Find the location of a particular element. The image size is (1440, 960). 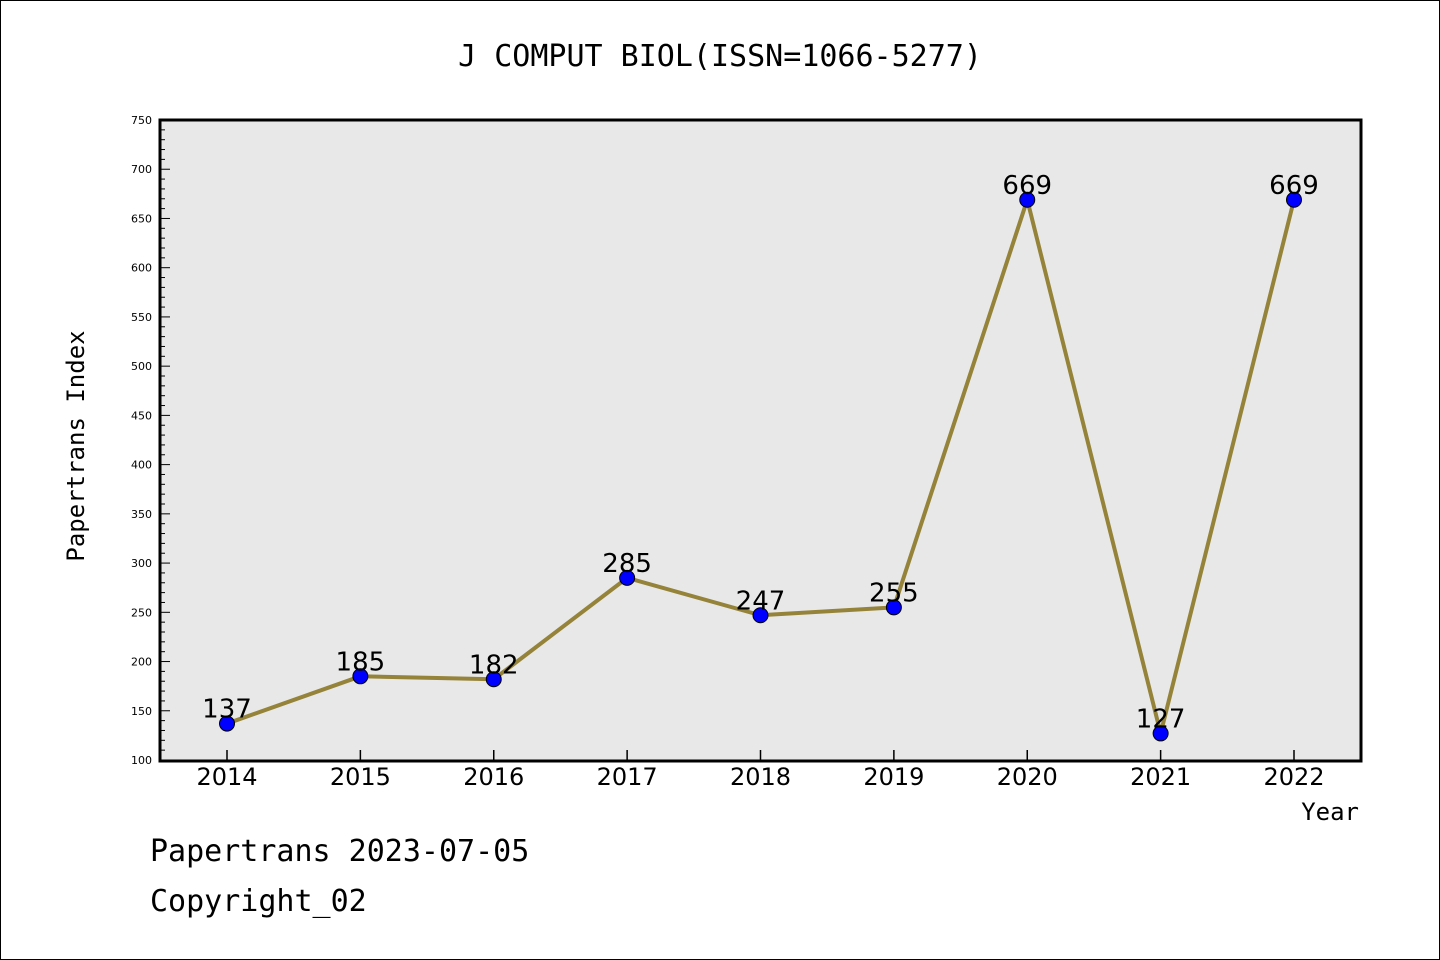

y-tick-label: 500 is located at coordinates (141, 366).